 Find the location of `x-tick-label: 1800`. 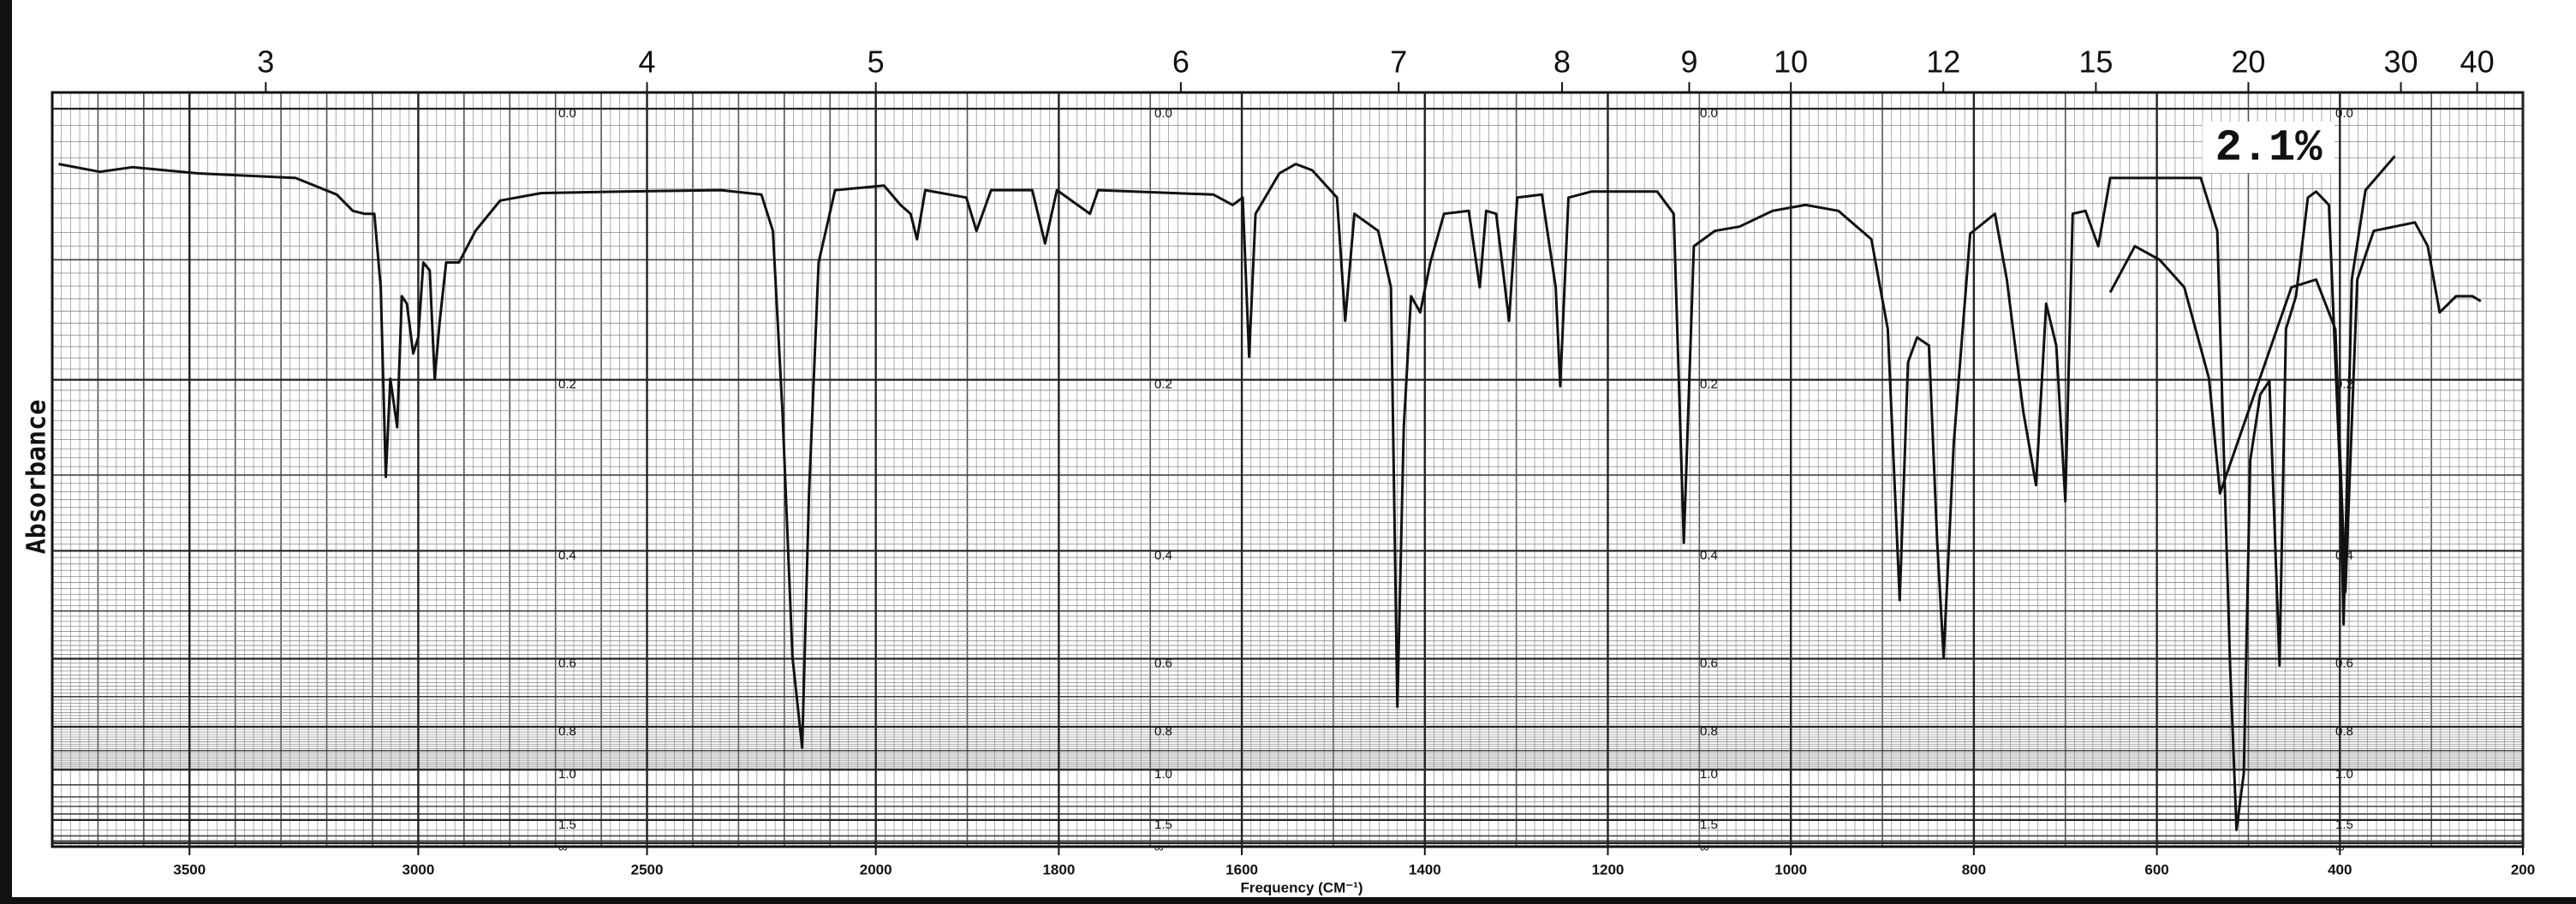

x-tick-label: 1800 is located at coordinates (1058, 869).